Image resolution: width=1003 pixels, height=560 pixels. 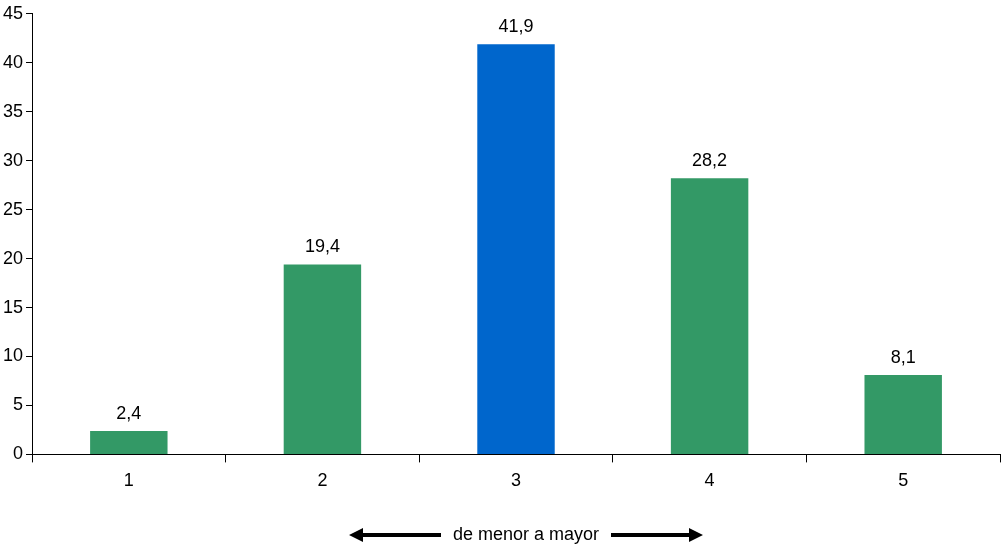 What do you see at coordinates (13, 159) in the screenshot?
I see `y-tick-label: 30` at bounding box center [13, 159].